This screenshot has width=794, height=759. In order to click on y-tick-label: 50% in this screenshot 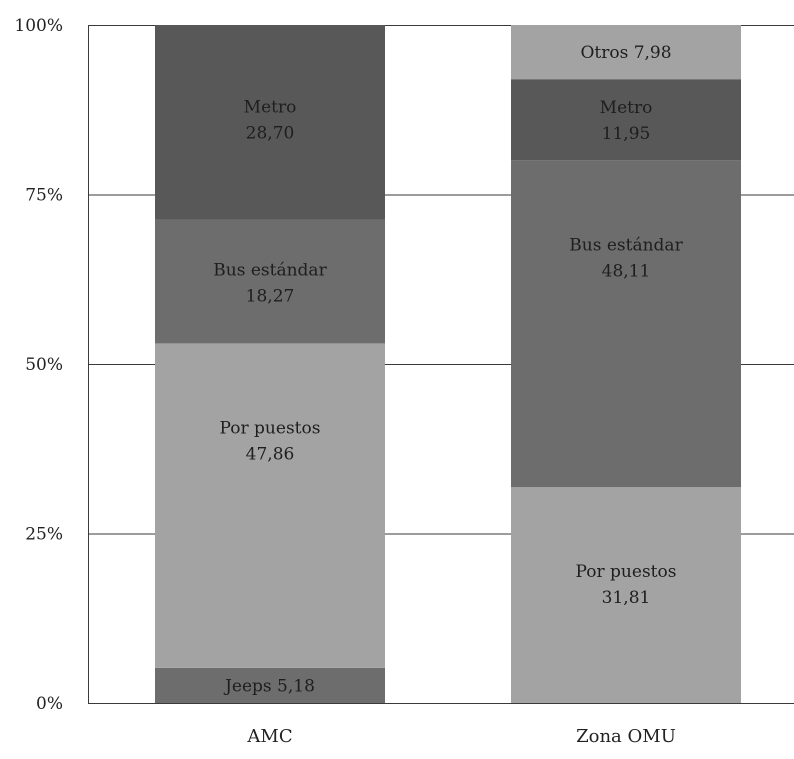, I will do `click(44, 365)`.